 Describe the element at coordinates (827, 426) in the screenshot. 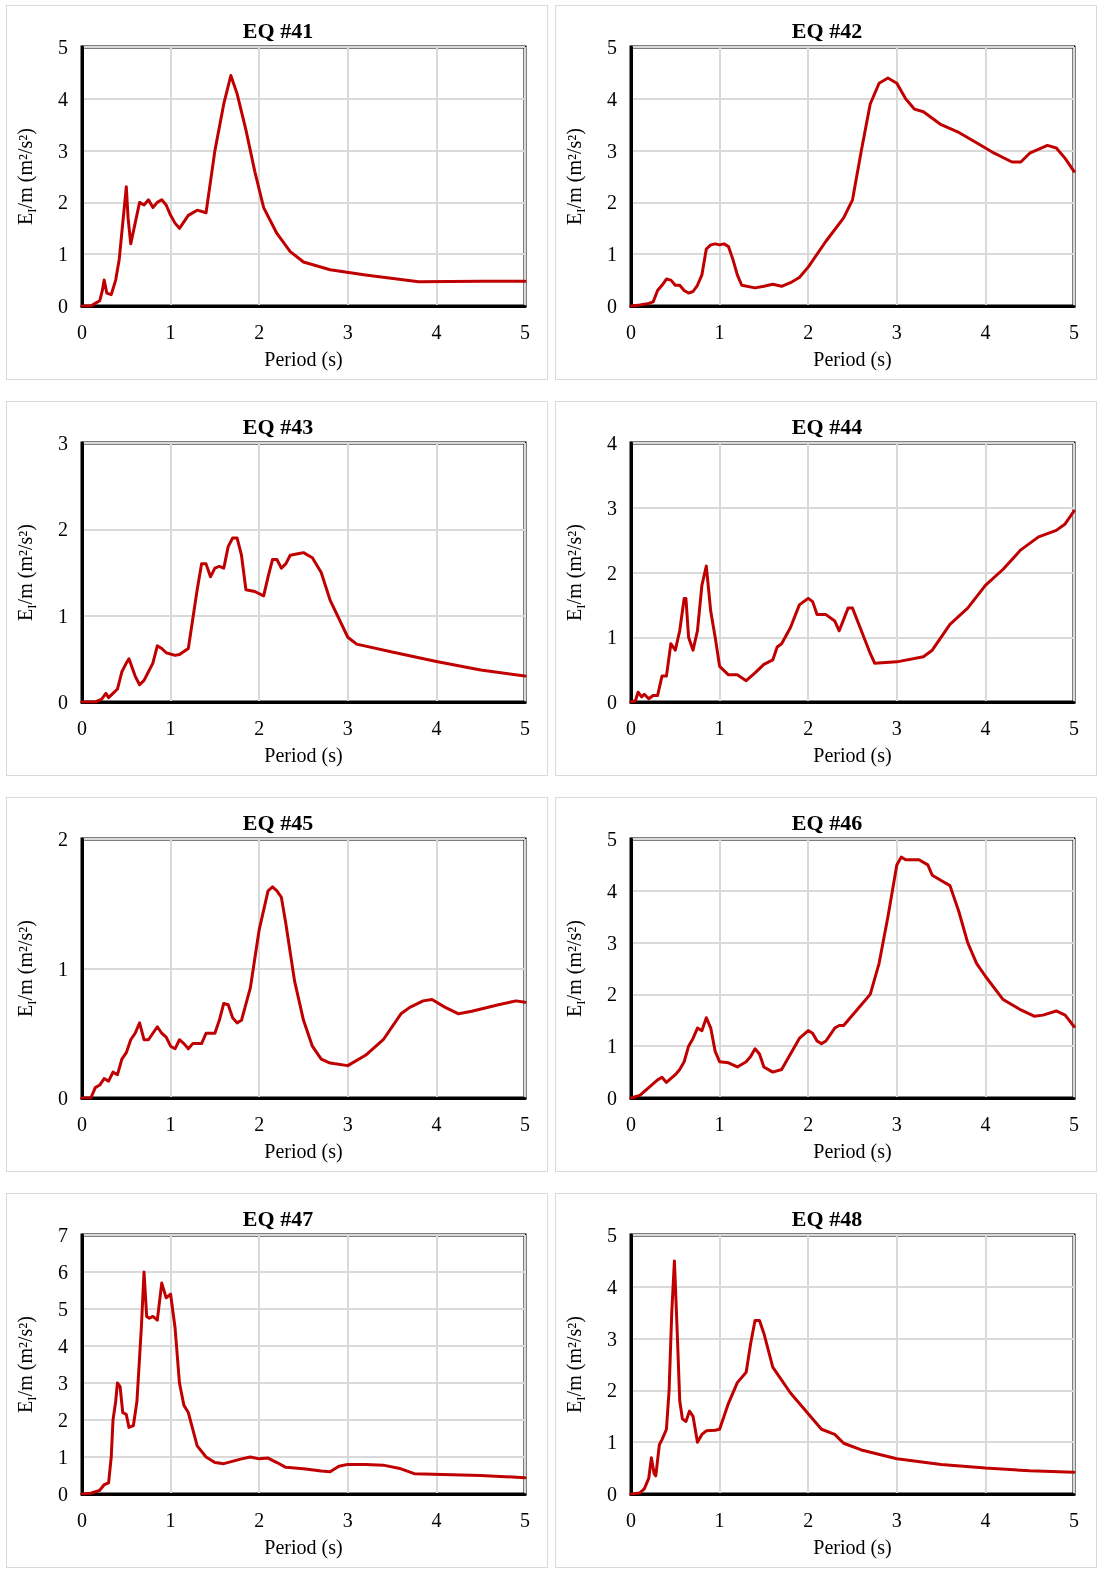

I see `chart-title: EQ #44` at that location.